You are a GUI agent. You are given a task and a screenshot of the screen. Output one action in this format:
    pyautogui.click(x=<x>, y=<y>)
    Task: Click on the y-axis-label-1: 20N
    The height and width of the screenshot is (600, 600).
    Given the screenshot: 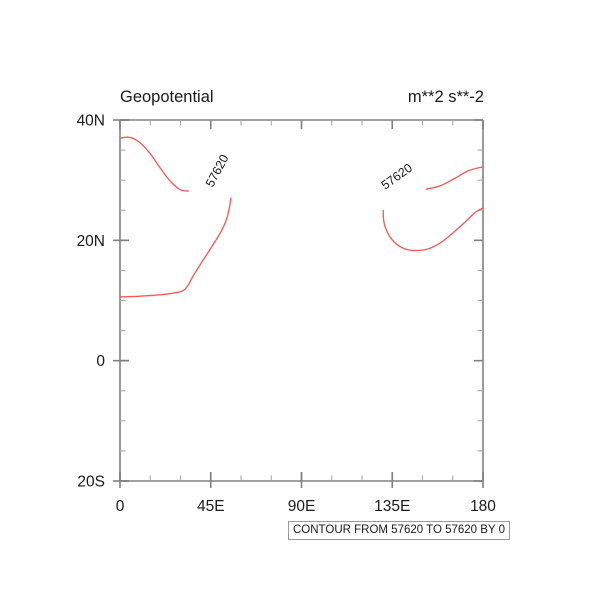 What is the action you would take?
    pyautogui.click(x=91, y=241)
    